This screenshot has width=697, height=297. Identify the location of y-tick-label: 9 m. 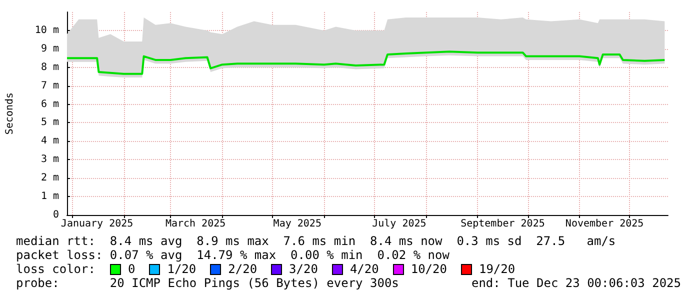
(49, 48).